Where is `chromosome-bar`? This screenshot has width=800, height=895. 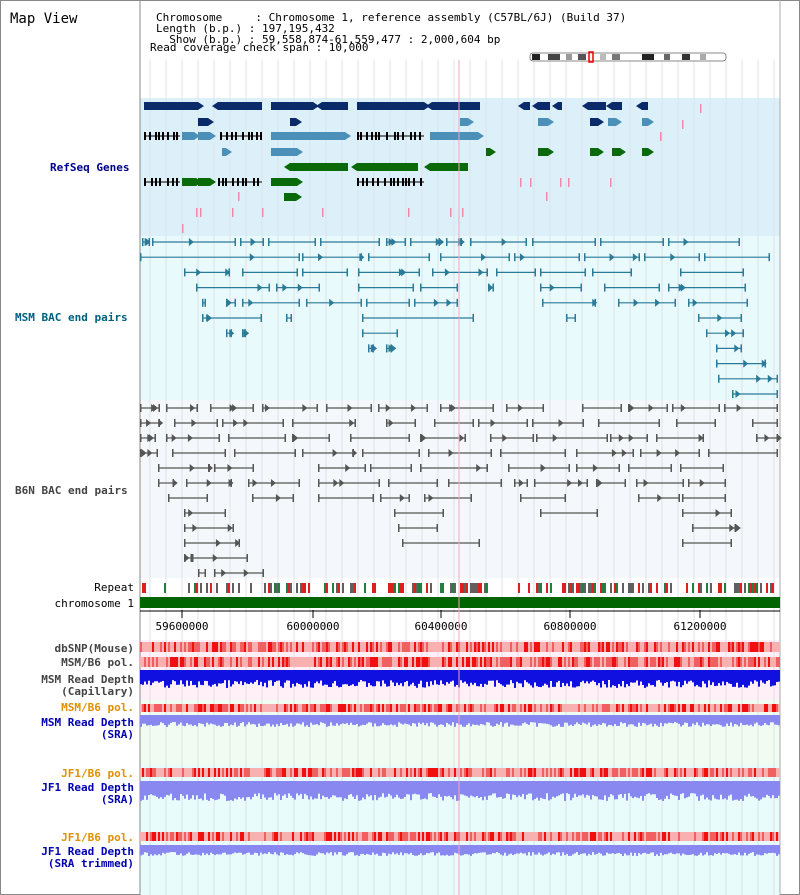
chromosome-bar is located at coordinates (460, 602).